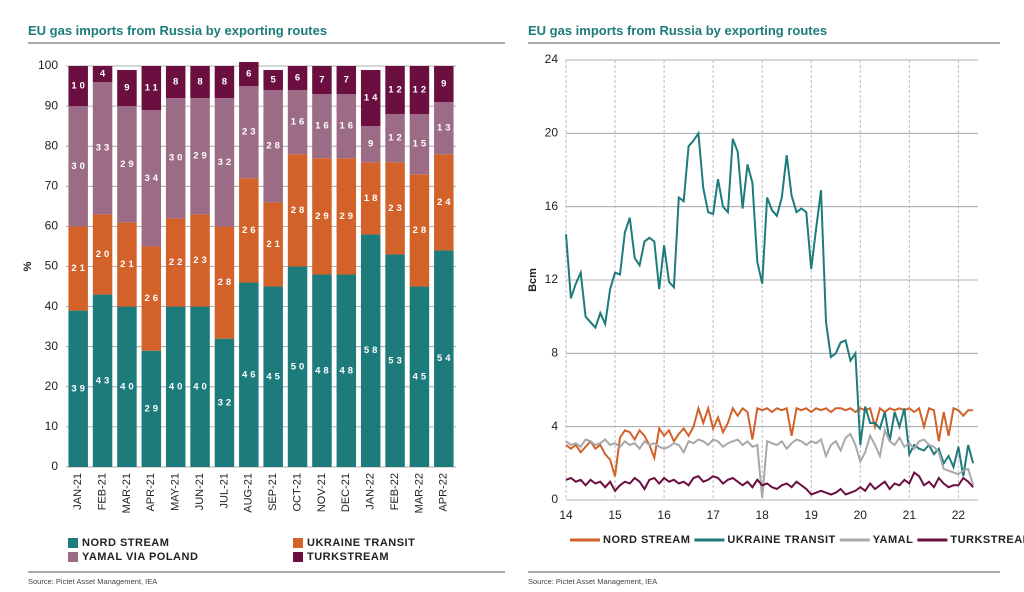  What do you see at coordinates (52, 105) in the screenshot?
I see `y-tick-label: 90` at bounding box center [52, 105].